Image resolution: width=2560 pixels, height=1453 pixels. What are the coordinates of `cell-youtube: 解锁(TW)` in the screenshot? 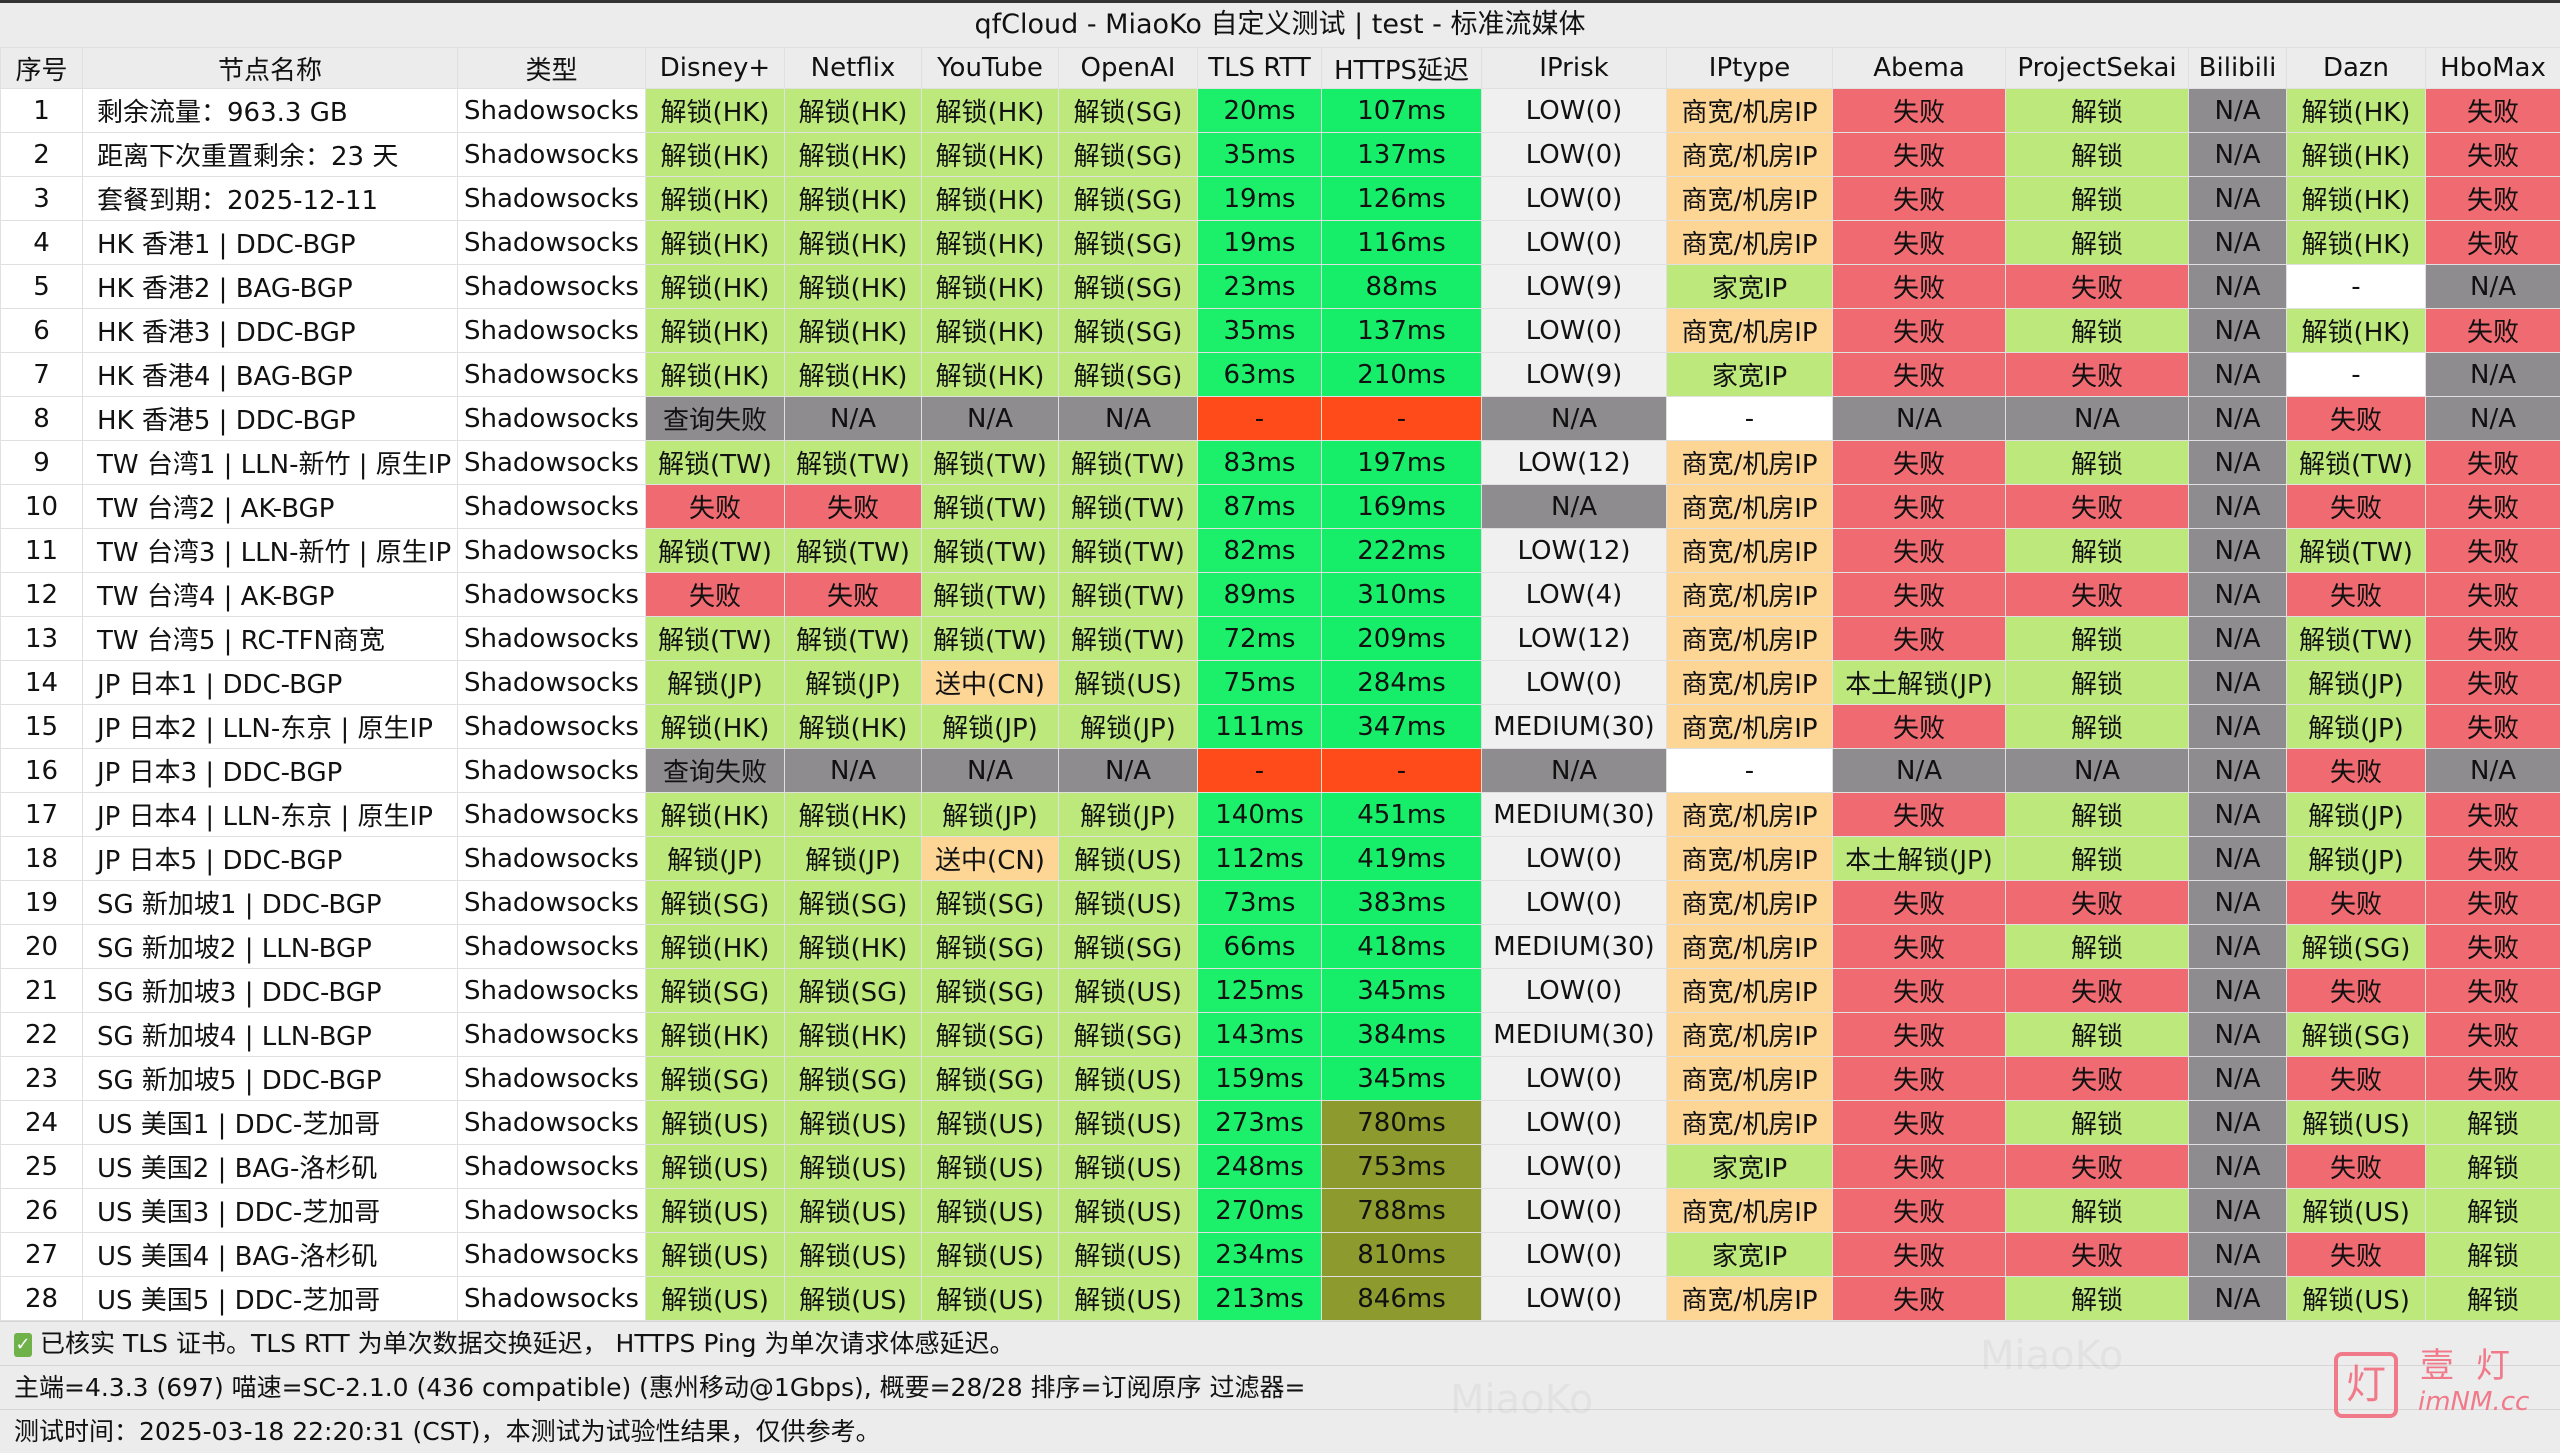 It's located at (990, 507).